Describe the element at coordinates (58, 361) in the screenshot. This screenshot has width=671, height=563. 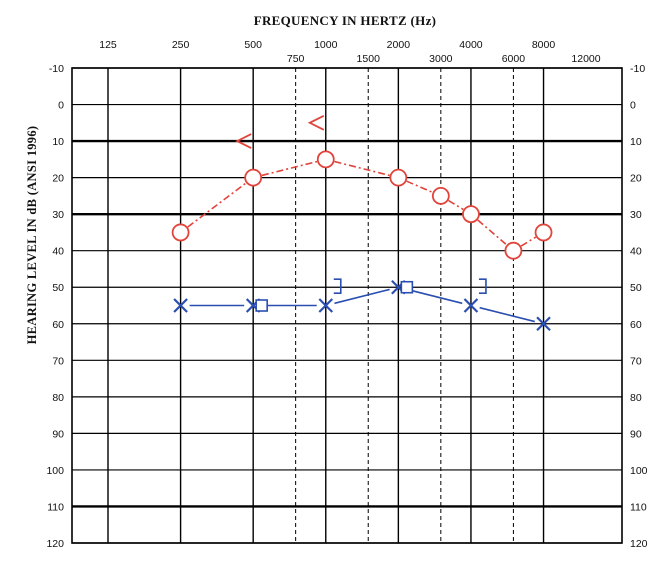
I see `y-tick-label-left: 70` at that location.